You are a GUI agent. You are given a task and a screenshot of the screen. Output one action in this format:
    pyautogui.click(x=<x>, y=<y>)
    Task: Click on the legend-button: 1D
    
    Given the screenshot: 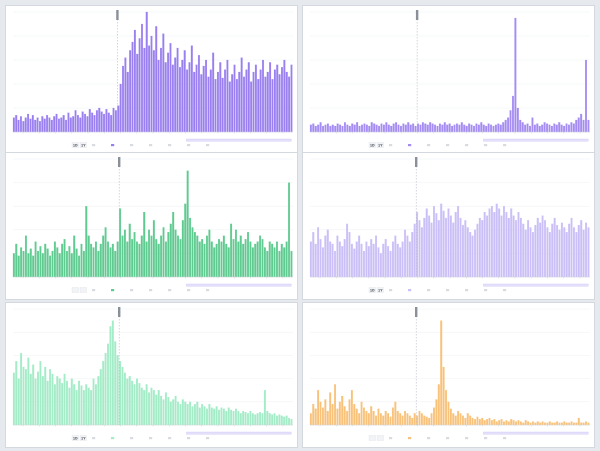 What is the action you would take?
    pyautogui.click(x=372, y=290)
    